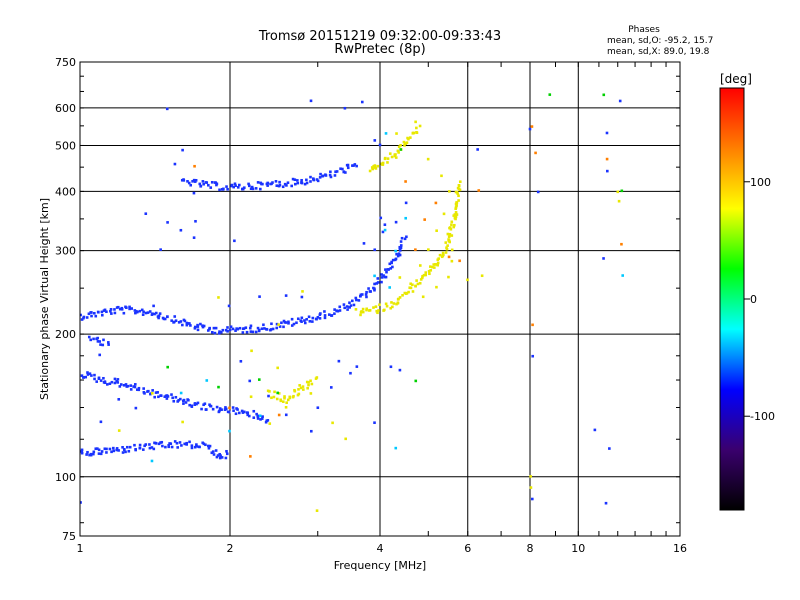 The height and width of the screenshot is (600, 800). What do you see at coordinates (660, 41) in the screenshot?
I see `info-line-o: mean, sd,O: -95.2, 15.7` at bounding box center [660, 41].